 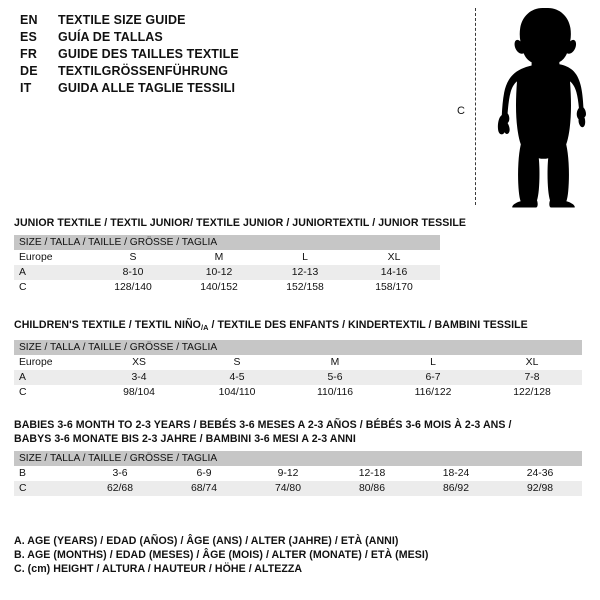 What do you see at coordinates (288, 473) in the screenshot?
I see `table-cell: 9-12` at bounding box center [288, 473].